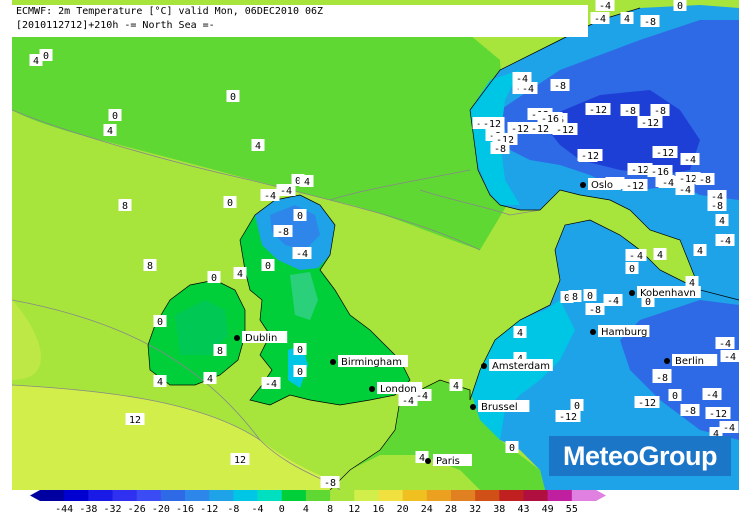  I want to click on svg-text: Birmingham, so click(371, 362).